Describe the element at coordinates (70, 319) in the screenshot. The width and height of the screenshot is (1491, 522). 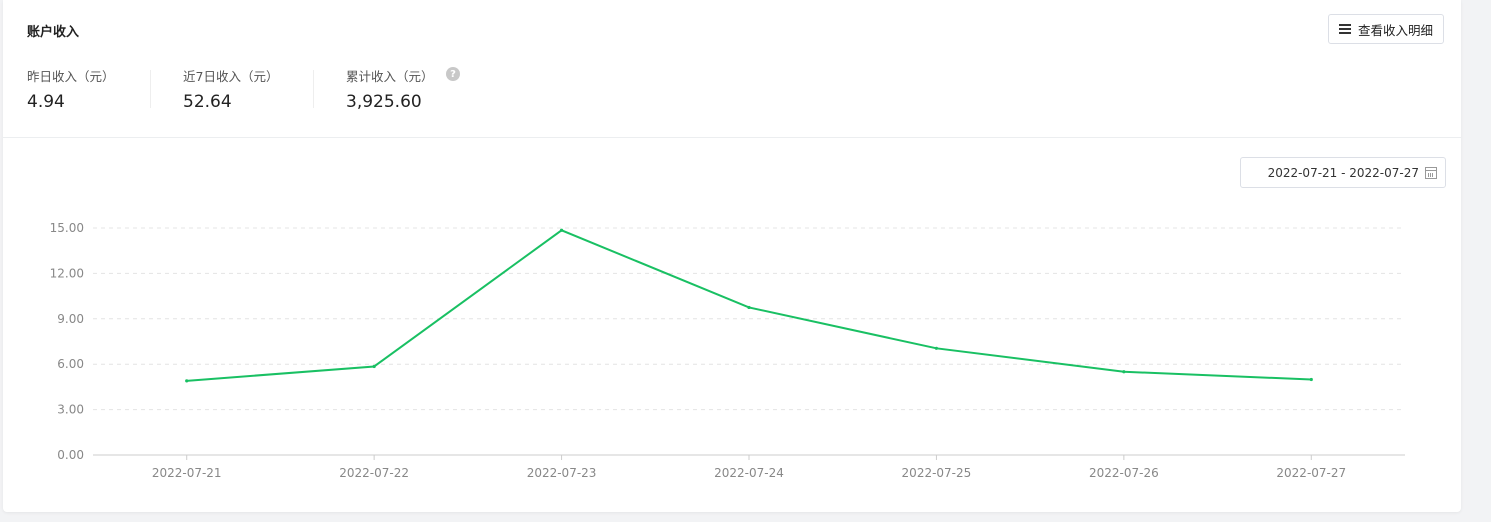
I see `y-tick-label: 9.00` at that location.